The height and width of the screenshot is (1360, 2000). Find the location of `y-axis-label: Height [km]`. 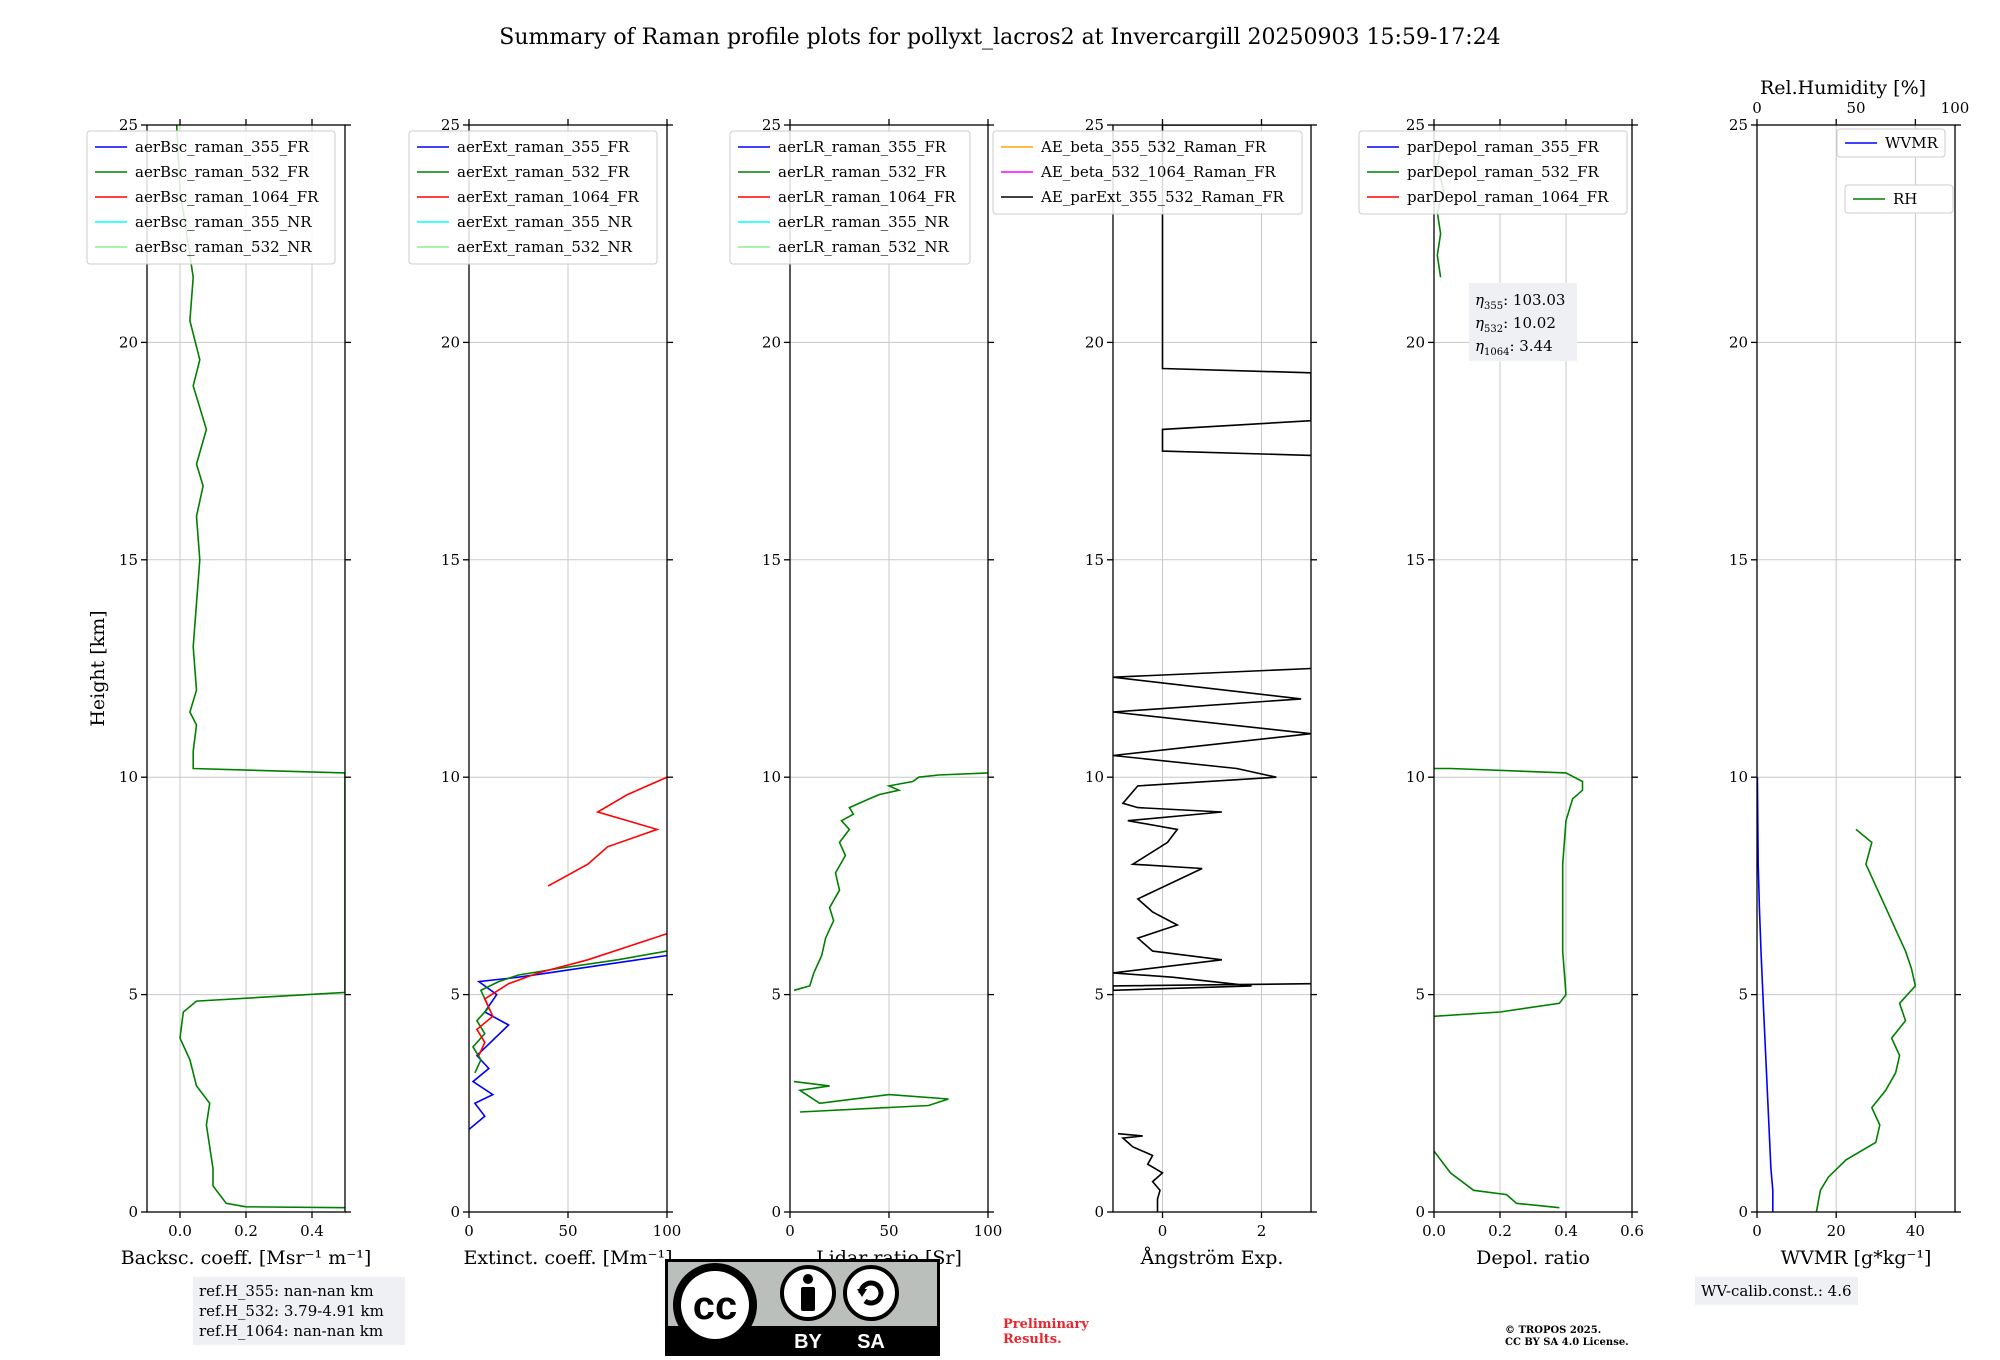

y-axis-label: Height [km] is located at coordinates (98, 668).